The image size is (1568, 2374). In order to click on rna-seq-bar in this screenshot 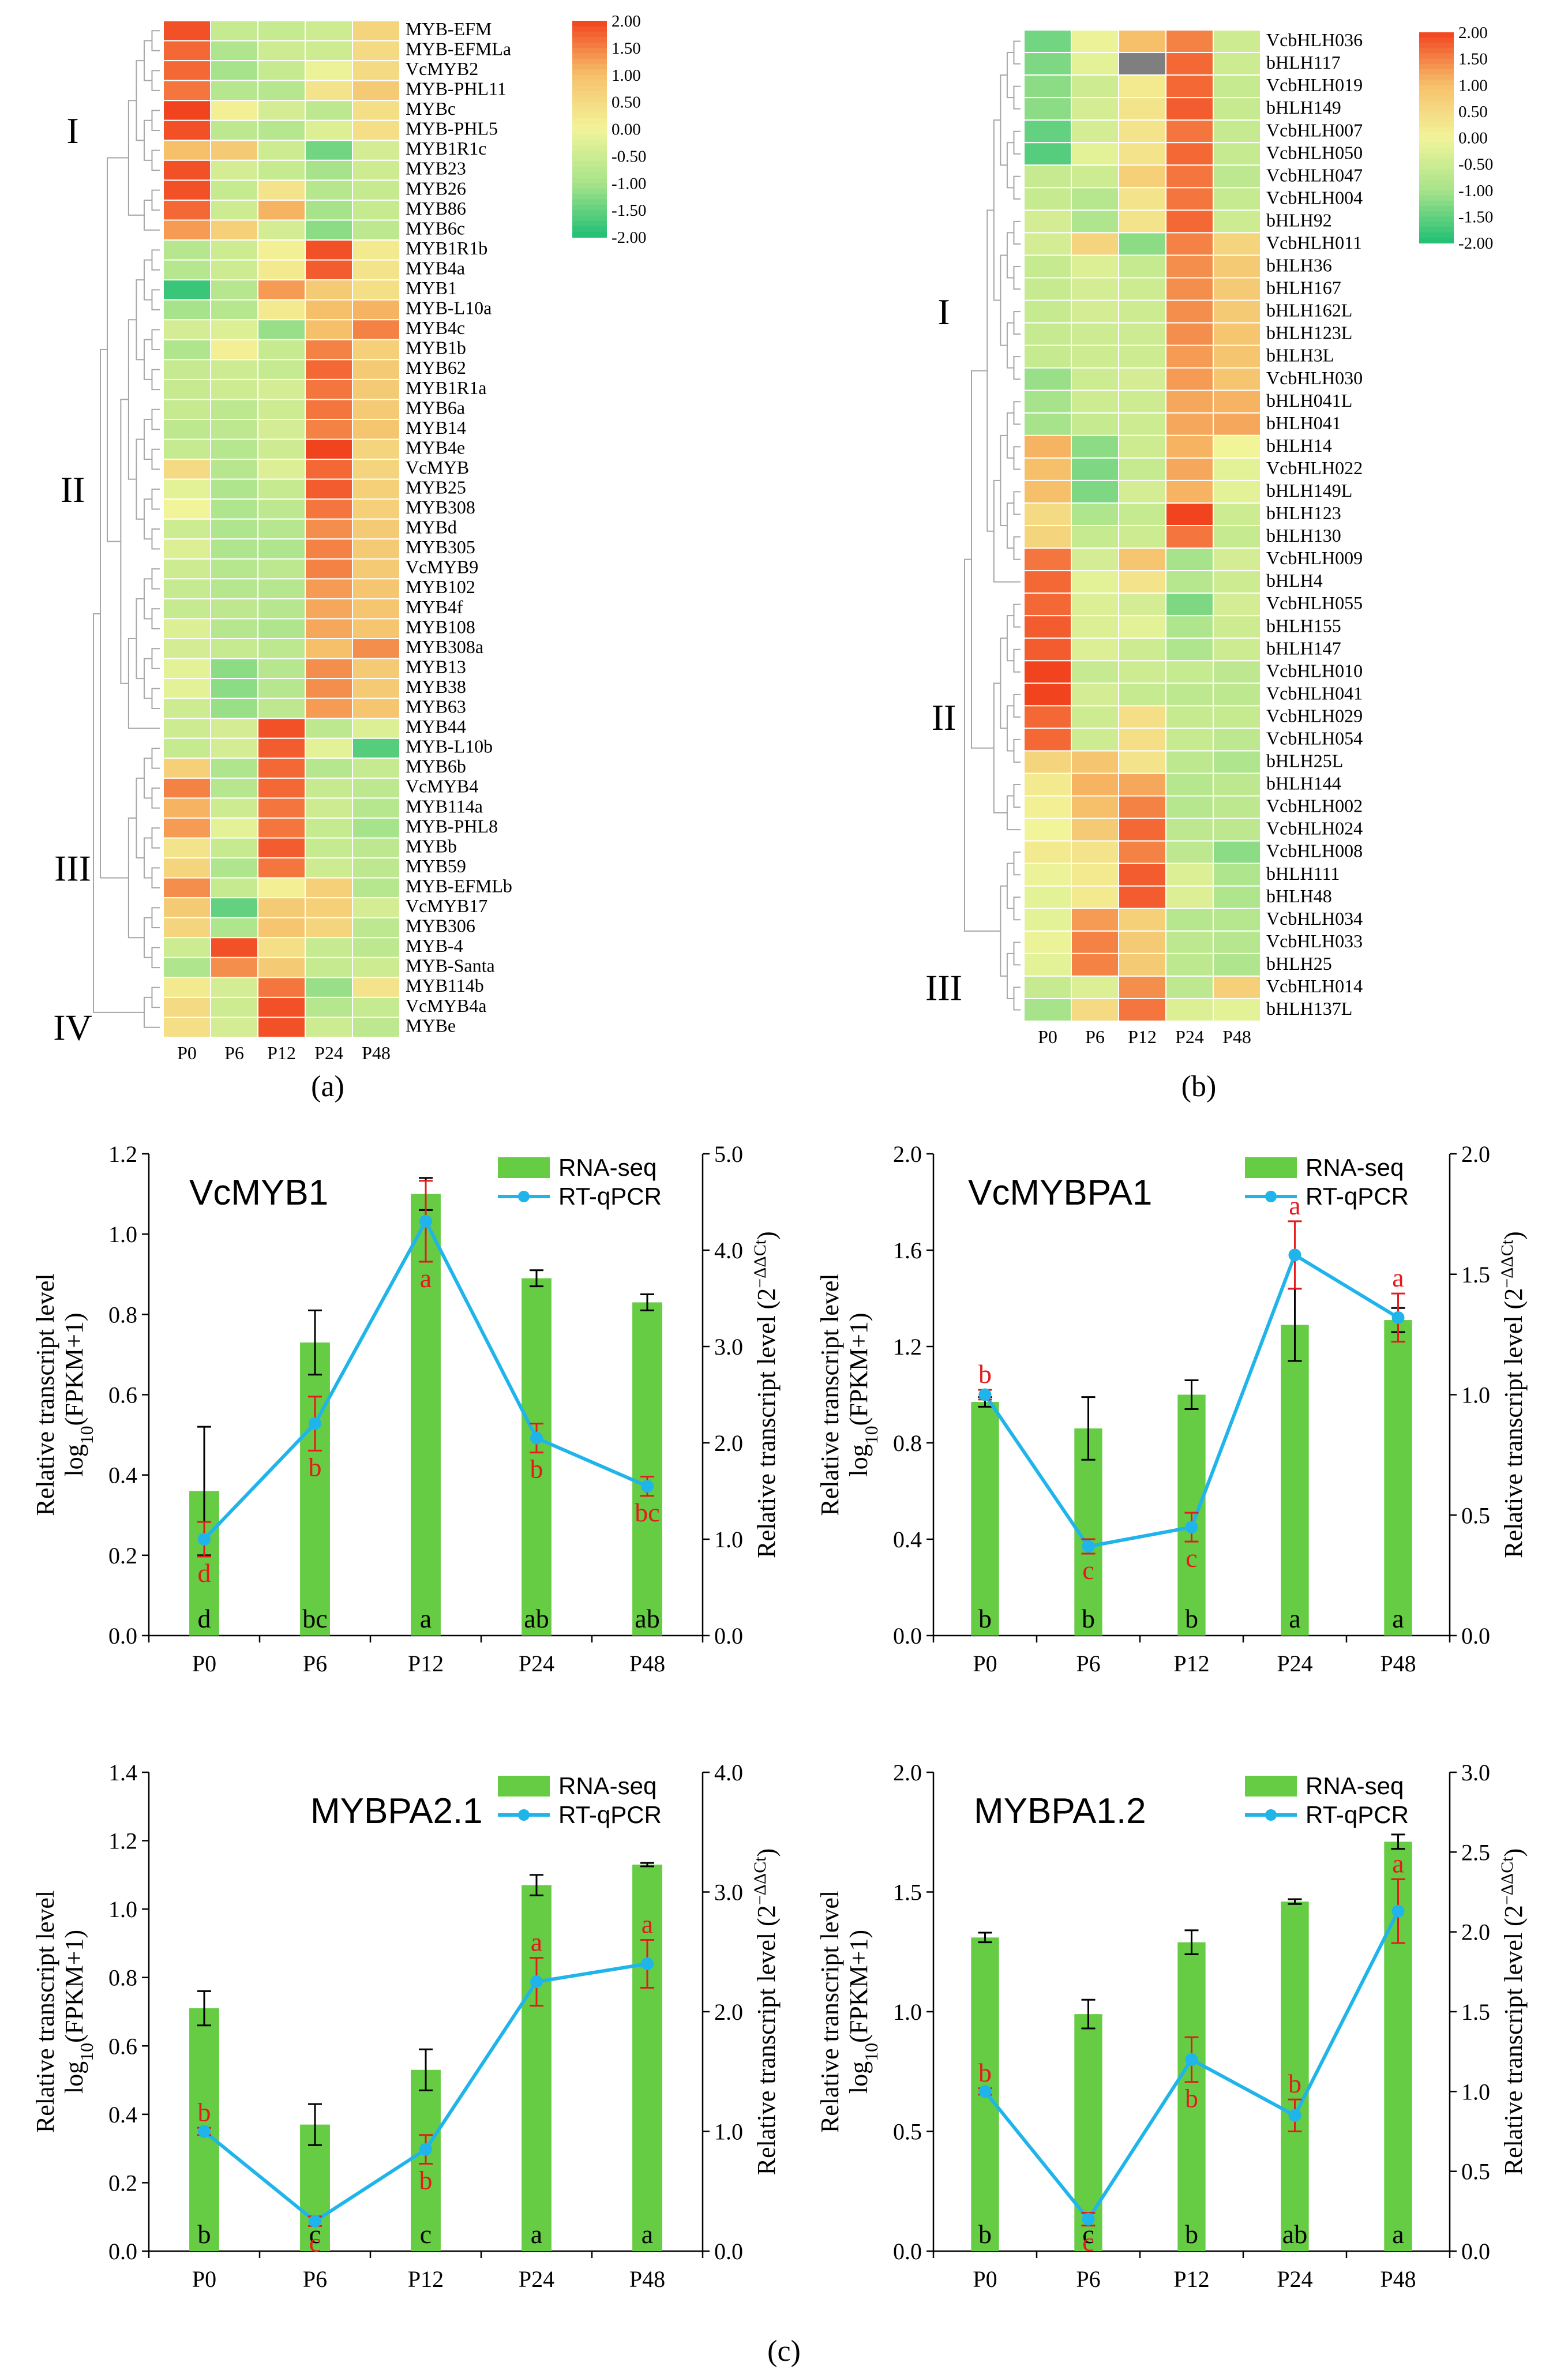, I will do `click(315, 1489)`.